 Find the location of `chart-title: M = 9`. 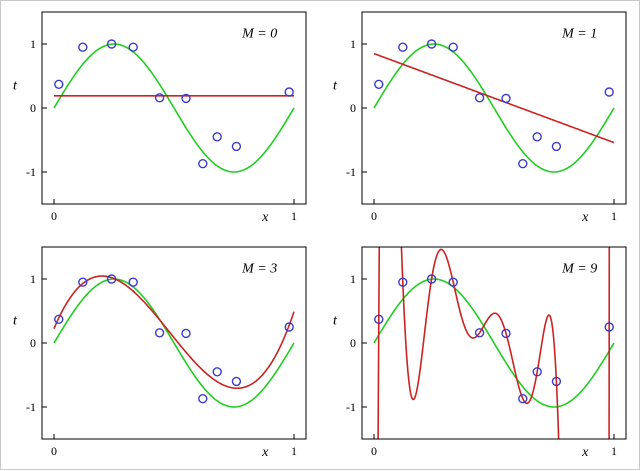

chart-title: M = 9 is located at coordinates (579, 268).